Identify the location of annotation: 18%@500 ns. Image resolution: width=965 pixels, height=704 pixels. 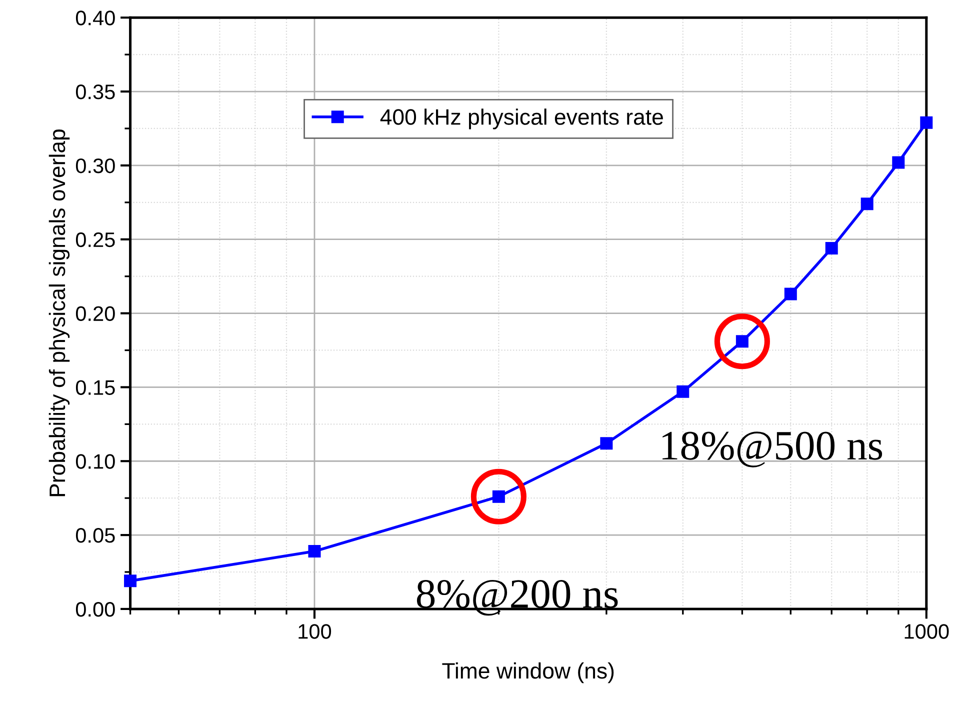
(772, 450).